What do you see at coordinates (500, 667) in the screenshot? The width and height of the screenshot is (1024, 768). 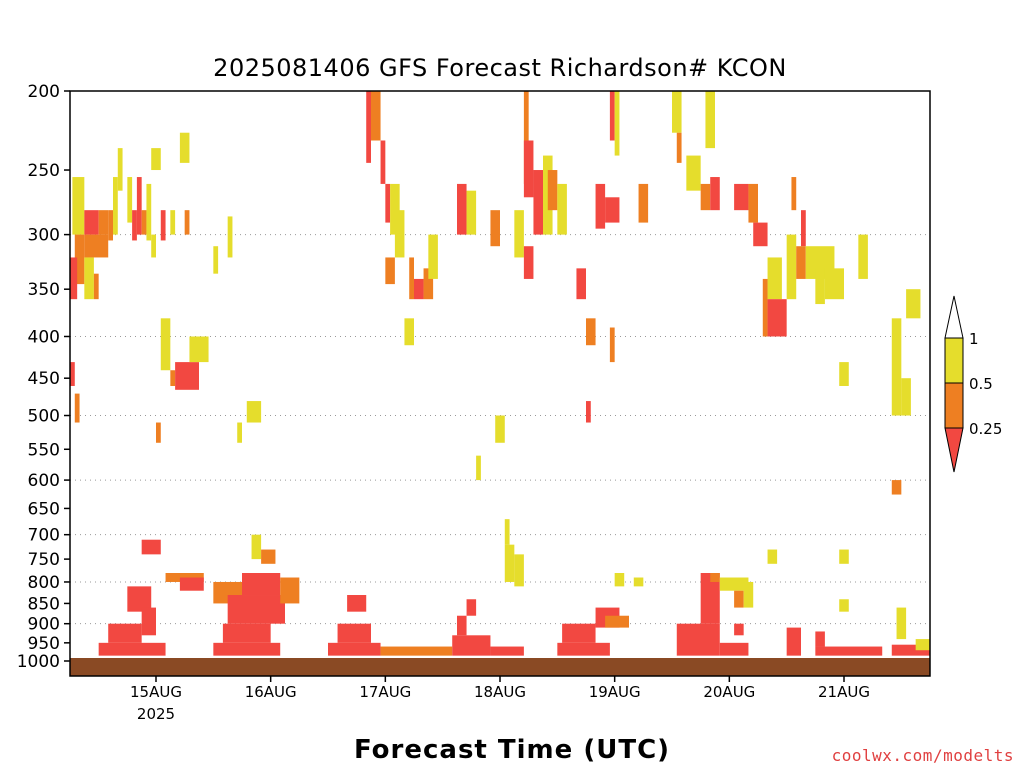 I see `ground-surface` at bounding box center [500, 667].